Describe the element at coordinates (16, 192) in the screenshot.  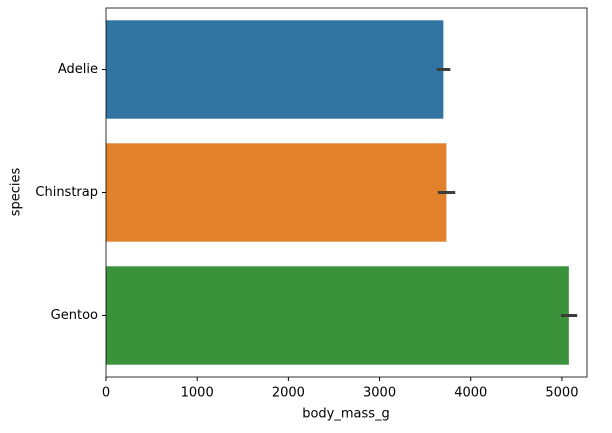
I see `y-axis-label: species` at that location.